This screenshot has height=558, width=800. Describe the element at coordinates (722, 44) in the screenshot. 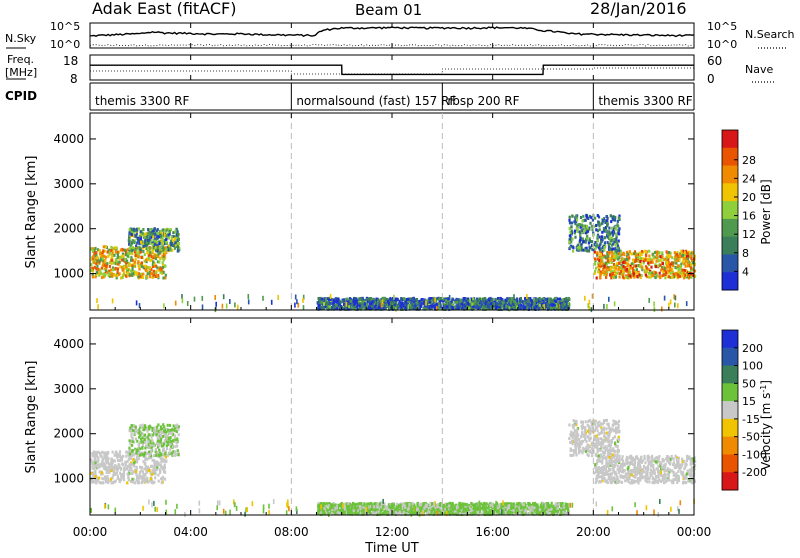

I see `noise-right-tick-bottom: 10^0` at that location.